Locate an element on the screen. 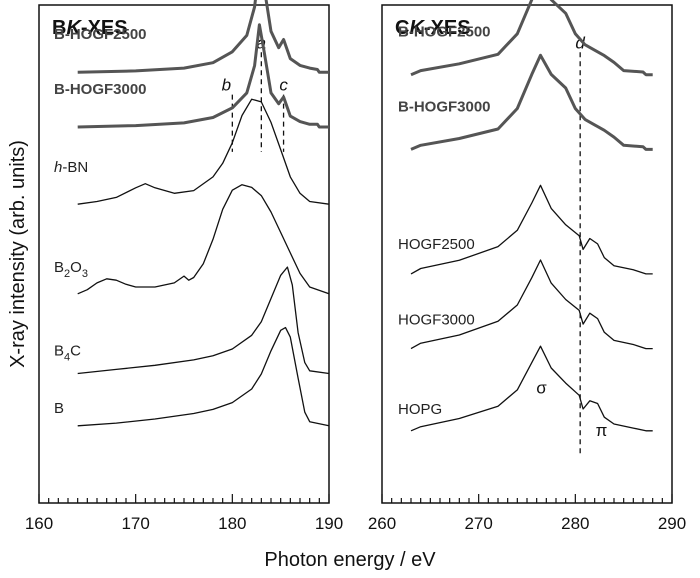 The height and width of the screenshot is (578, 700). x-tick-label: 260 is located at coordinates (382, 523).